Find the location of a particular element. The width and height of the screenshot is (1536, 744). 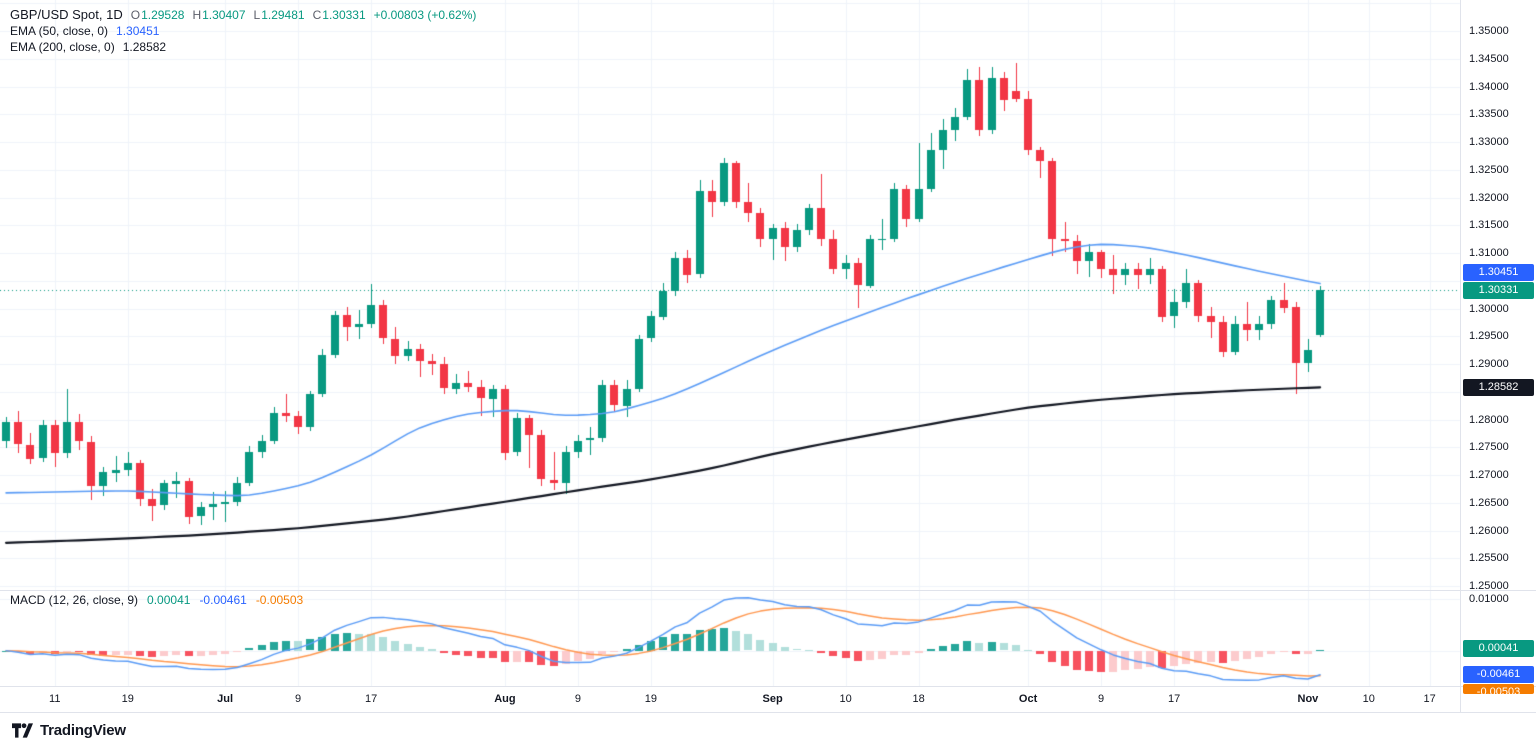

tradingview-logo: TradingView is located at coordinates (69, 730).